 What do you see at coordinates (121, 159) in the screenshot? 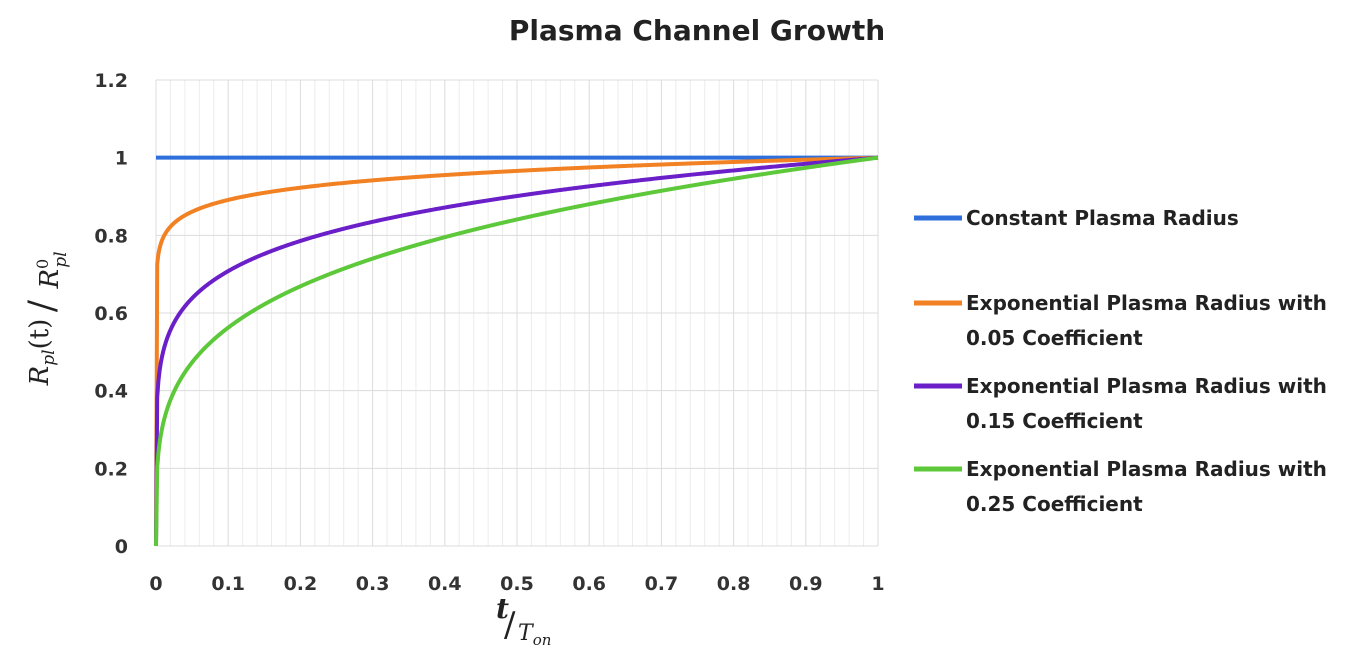
I see `y-tick-label: 1` at bounding box center [121, 159].